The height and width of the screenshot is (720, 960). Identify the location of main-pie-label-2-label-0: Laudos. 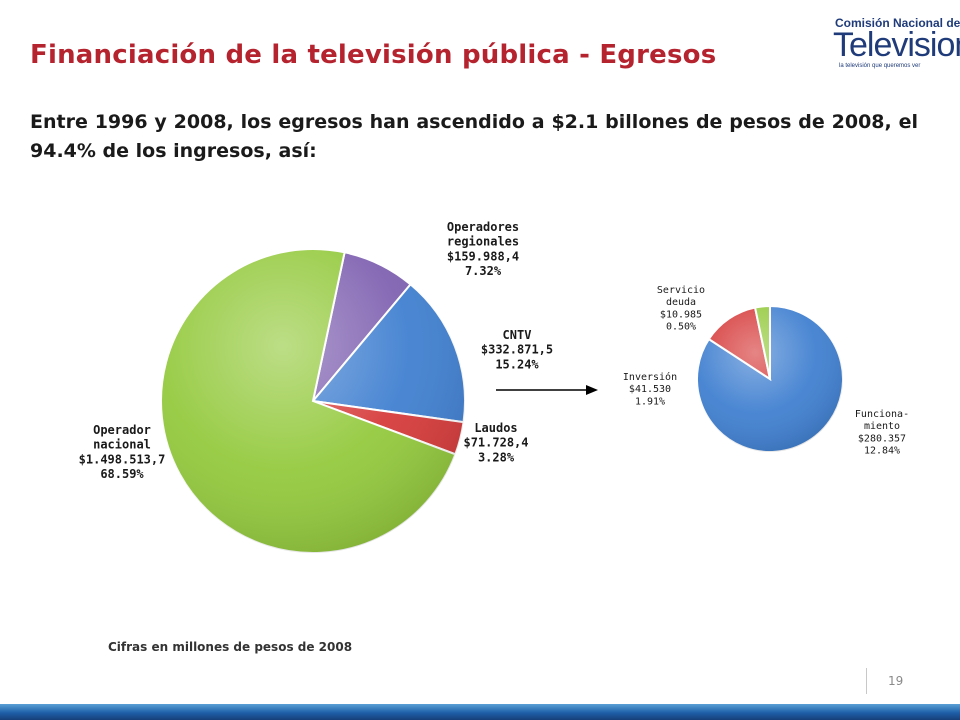
(495, 428).